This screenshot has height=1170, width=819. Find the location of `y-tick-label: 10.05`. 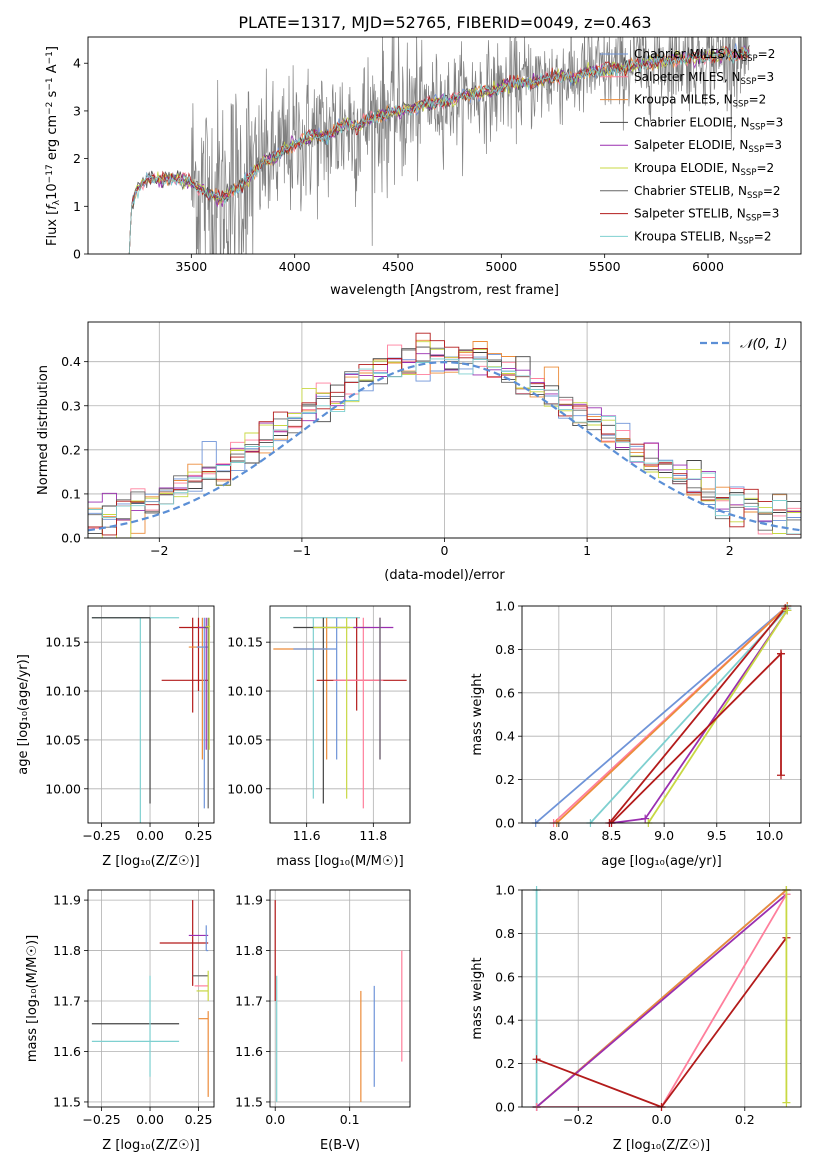

y-tick-label: 10.05 is located at coordinates (63, 739).